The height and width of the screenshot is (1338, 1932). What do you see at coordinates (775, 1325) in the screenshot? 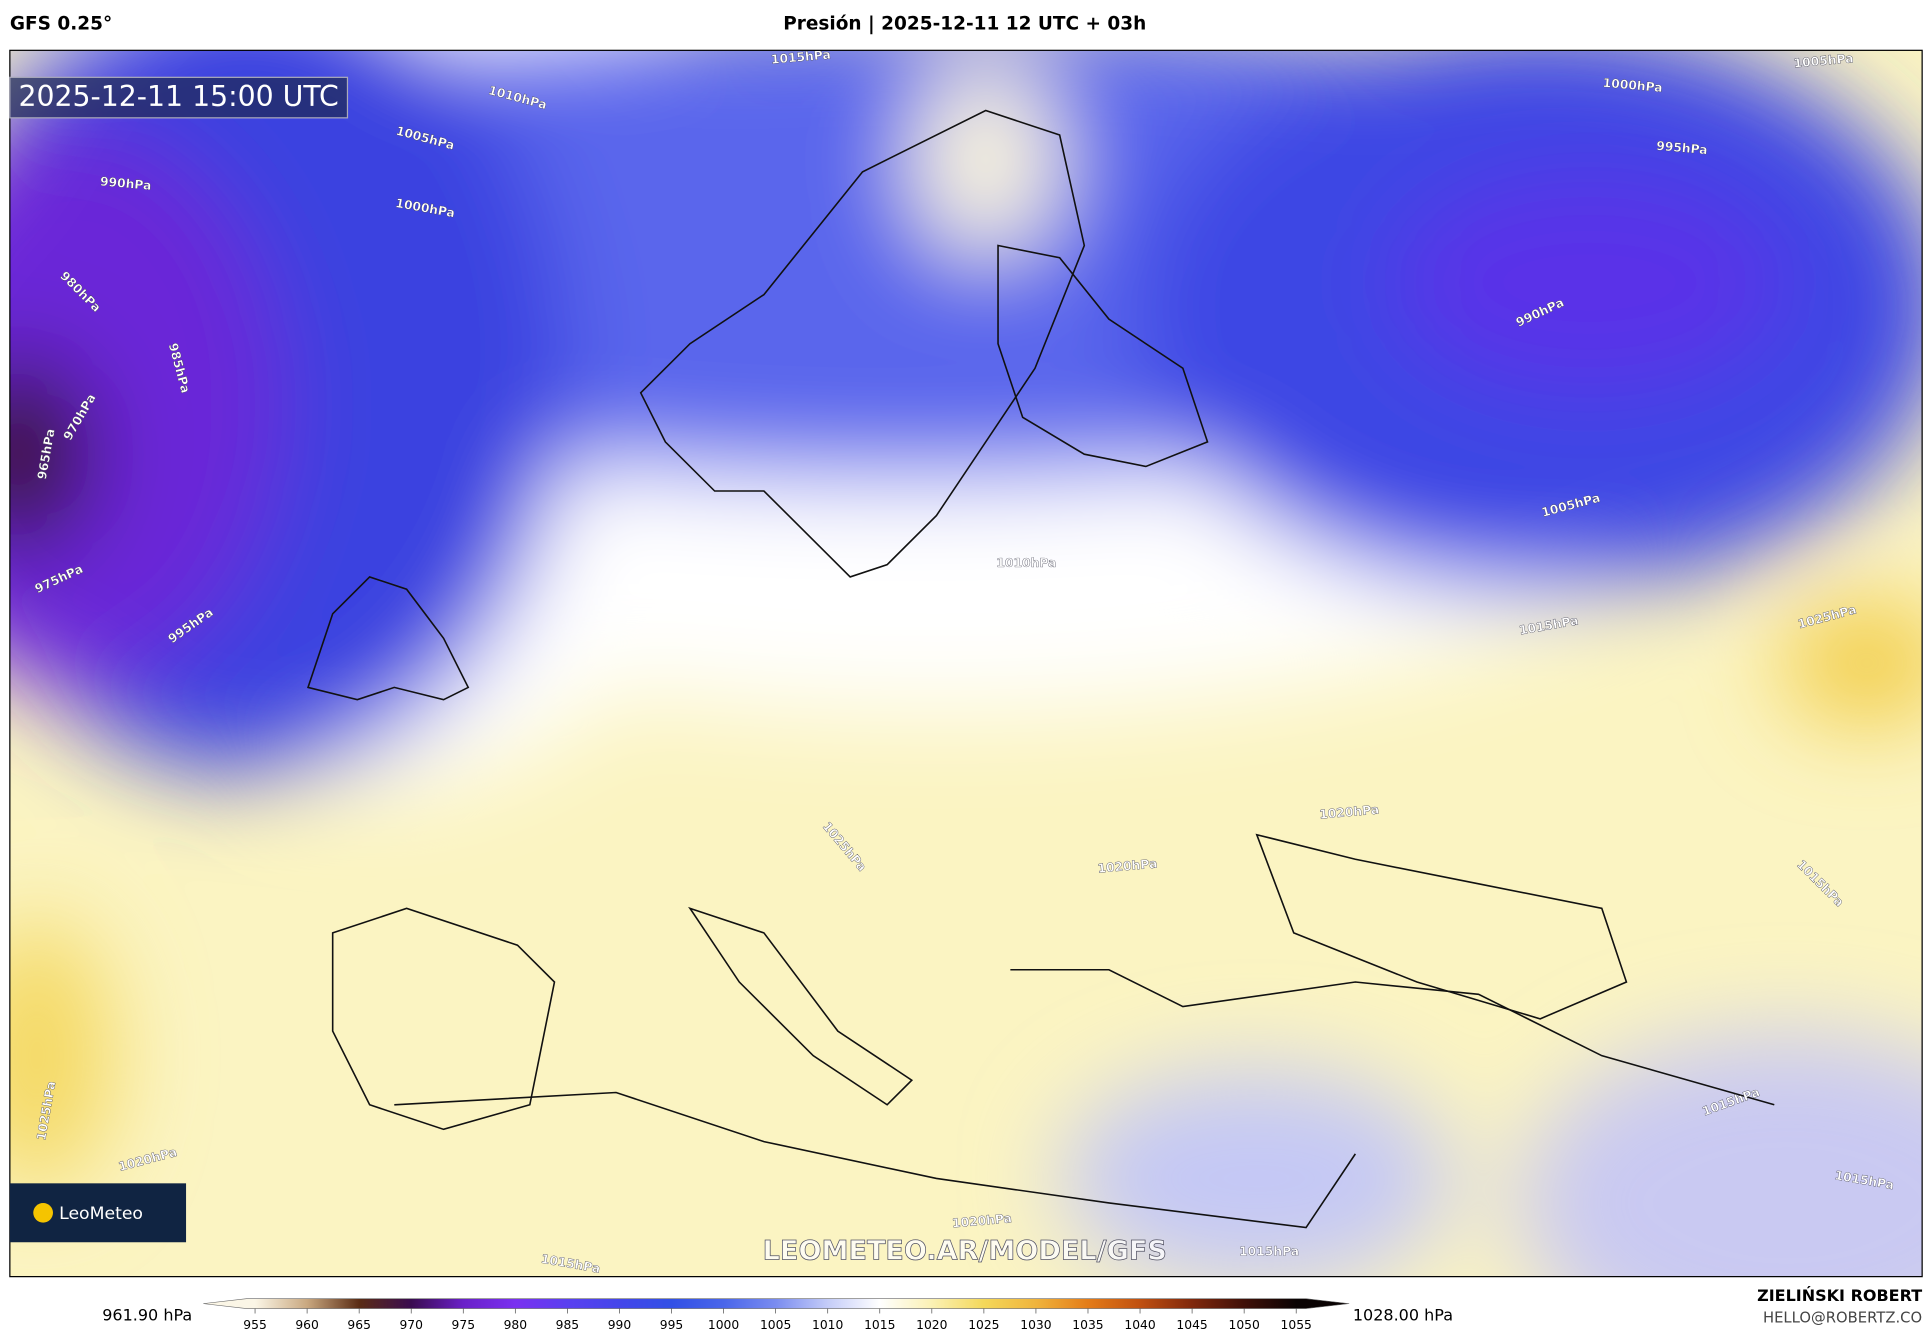
I see `colorbar-tick-label: 1005` at bounding box center [775, 1325].